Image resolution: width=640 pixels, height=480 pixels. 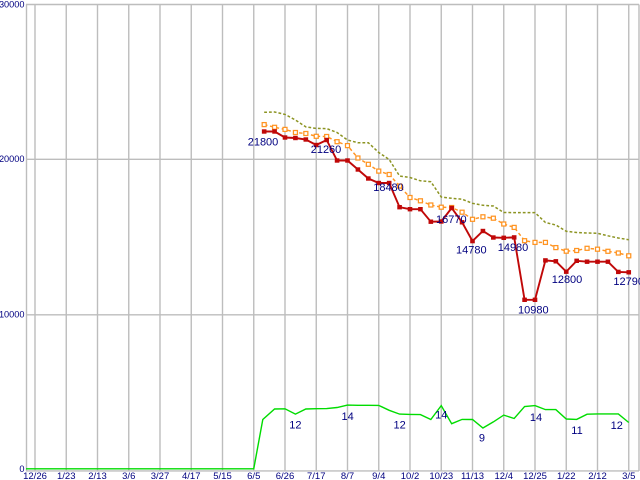 What do you see at coordinates (566, 475) in the screenshot?
I see `svg-text: 1/22` at bounding box center [566, 475].